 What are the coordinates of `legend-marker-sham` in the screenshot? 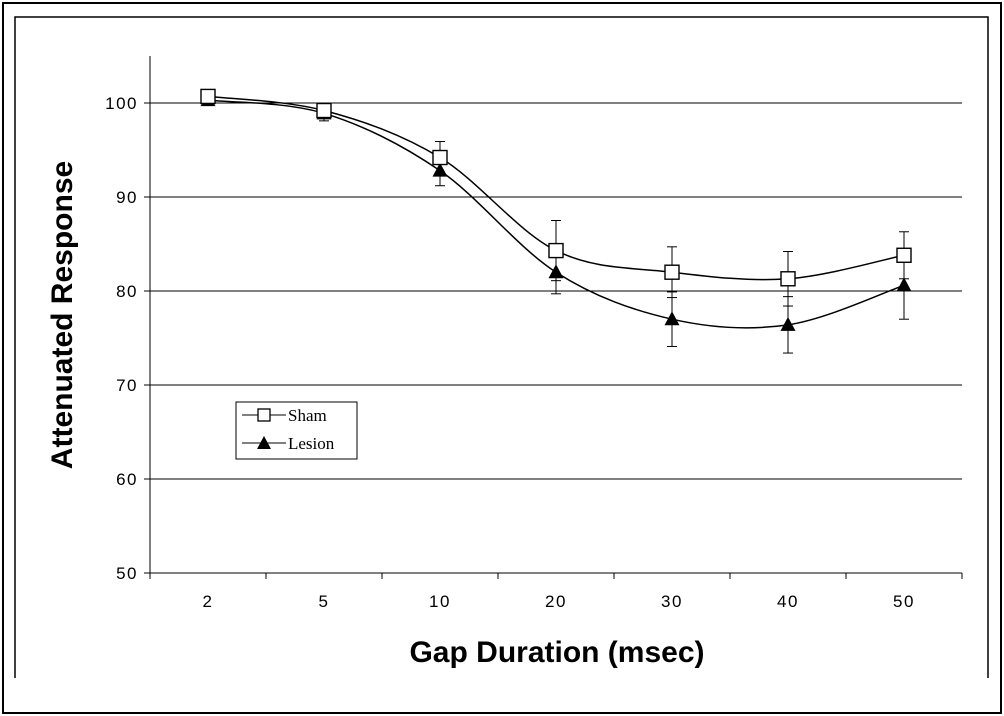 It's located at (264, 415).